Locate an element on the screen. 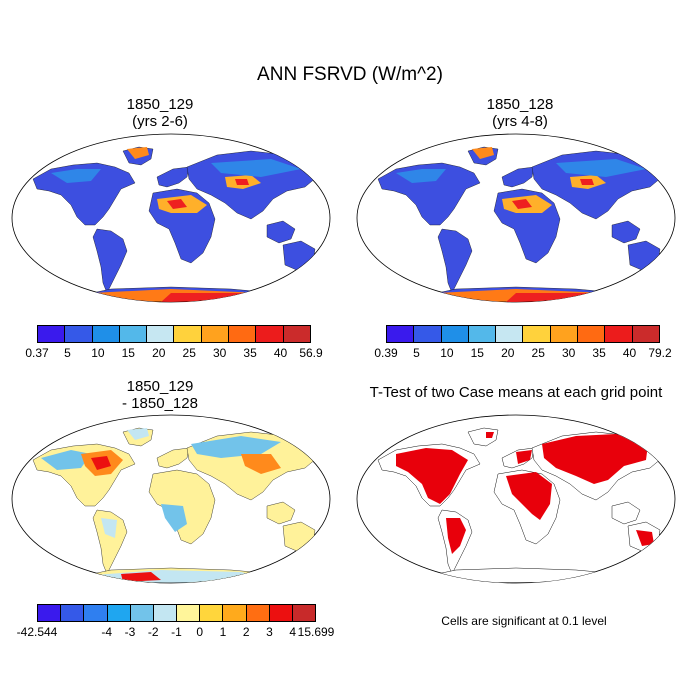  panel-title-top-right: 1850_128 (yrs 4-8) is located at coordinates (520, 113).